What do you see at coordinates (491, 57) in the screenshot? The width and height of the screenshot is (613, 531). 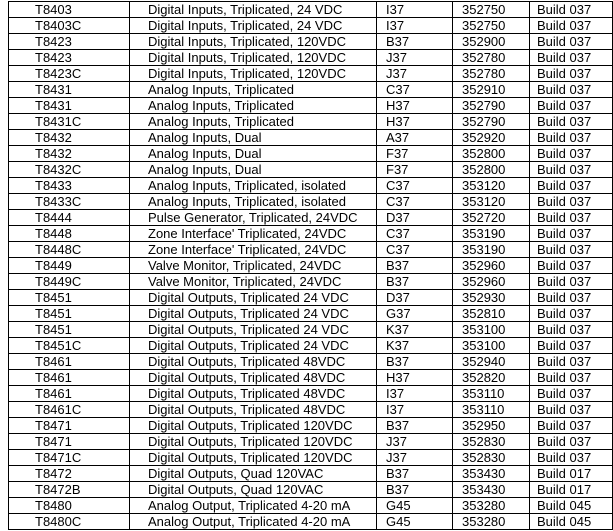 I see `part-number-cell: 352780` at bounding box center [491, 57].